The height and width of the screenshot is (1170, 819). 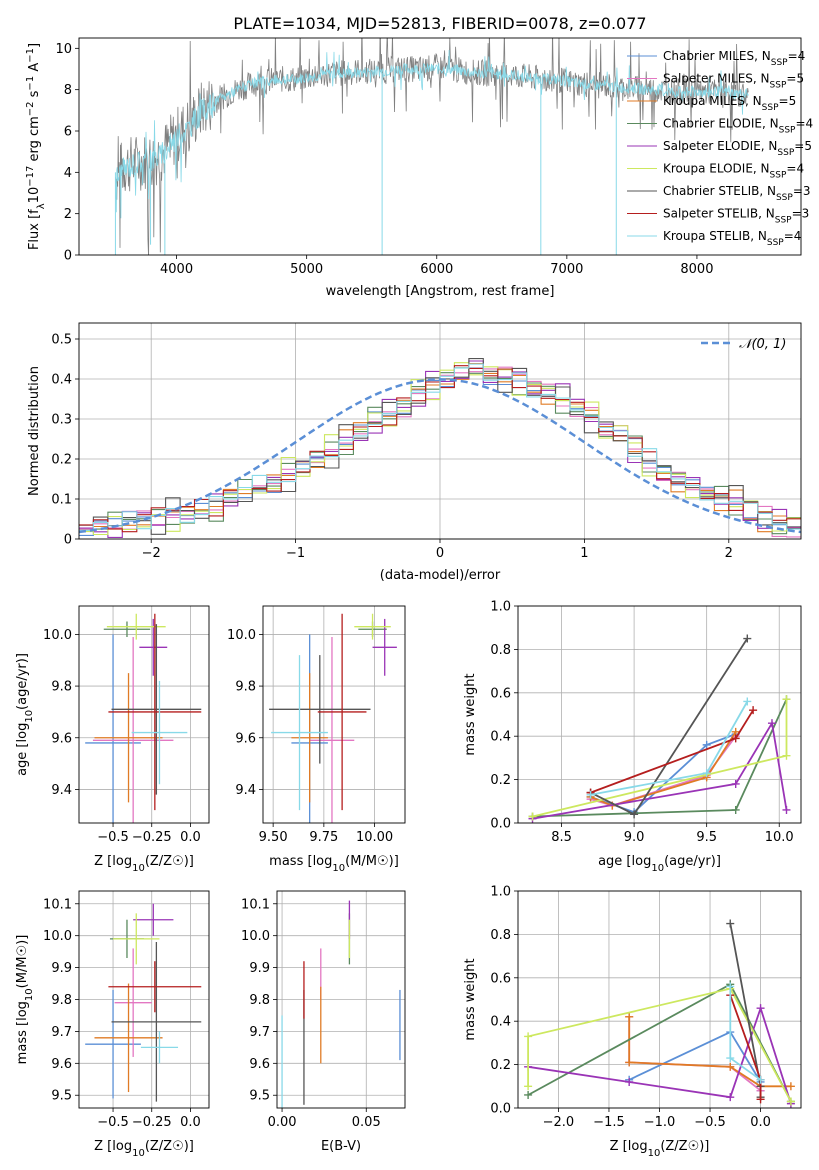 I want to click on label-part: −17, so click(x=30, y=176).